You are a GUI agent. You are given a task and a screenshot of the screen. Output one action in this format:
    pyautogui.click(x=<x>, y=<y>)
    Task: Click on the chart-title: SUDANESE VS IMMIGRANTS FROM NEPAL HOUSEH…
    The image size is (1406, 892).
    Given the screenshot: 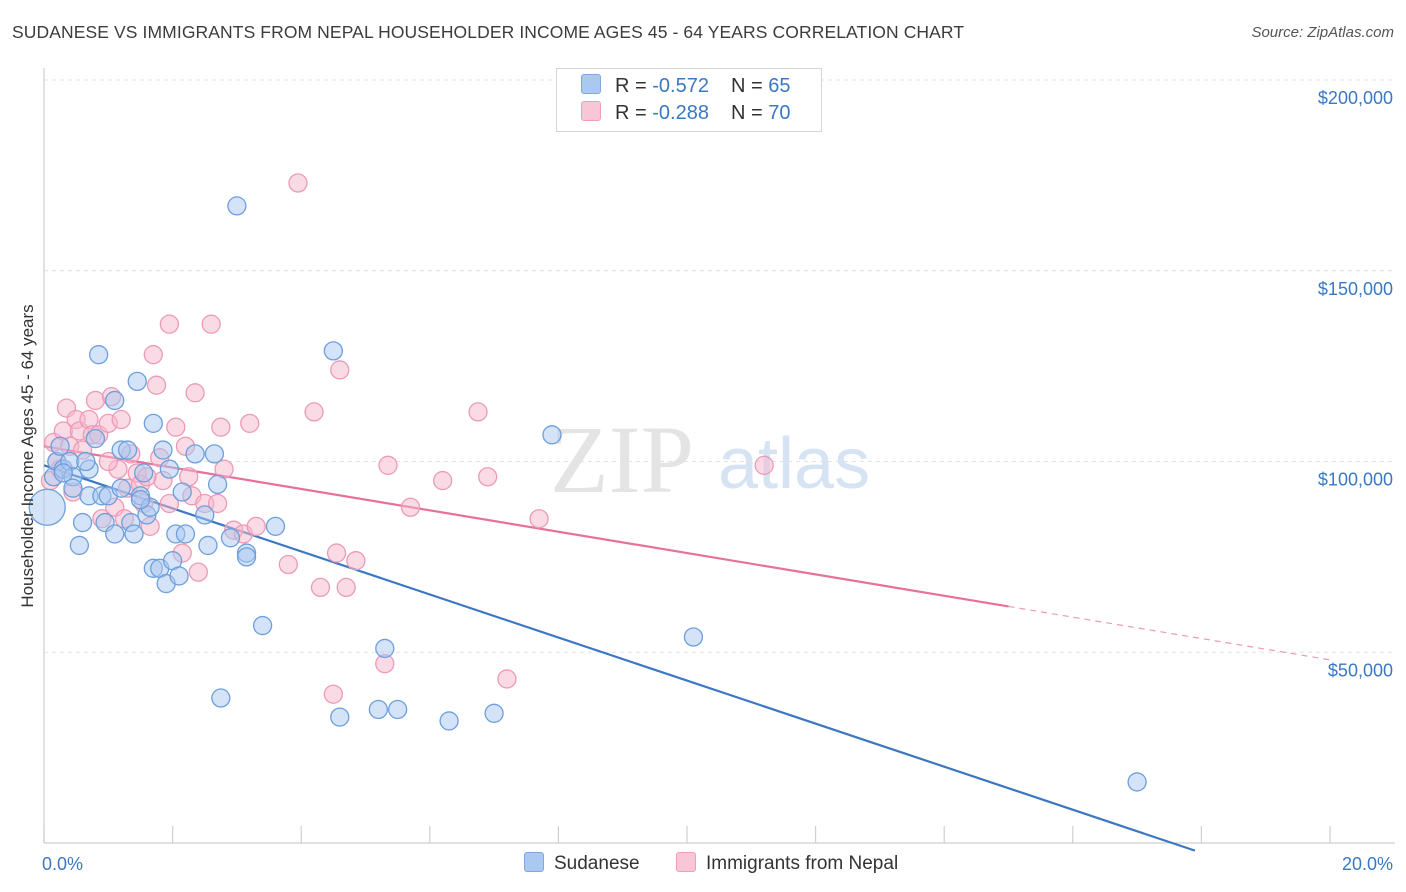 What is the action you would take?
    pyautogui.click(x=488, y=32)
    